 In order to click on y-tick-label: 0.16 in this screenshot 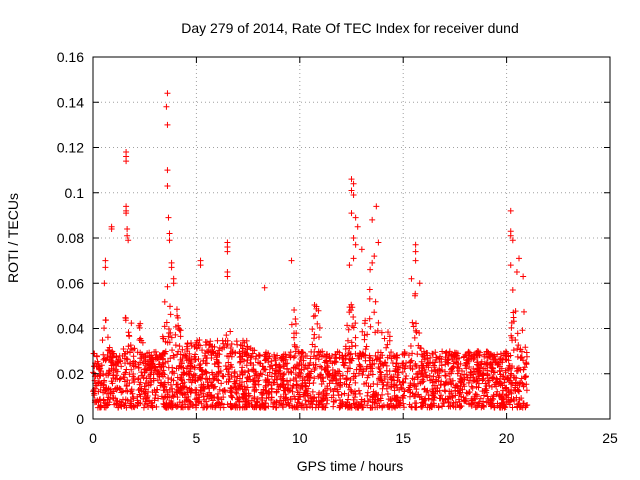, I will do `click(70, 57)`.